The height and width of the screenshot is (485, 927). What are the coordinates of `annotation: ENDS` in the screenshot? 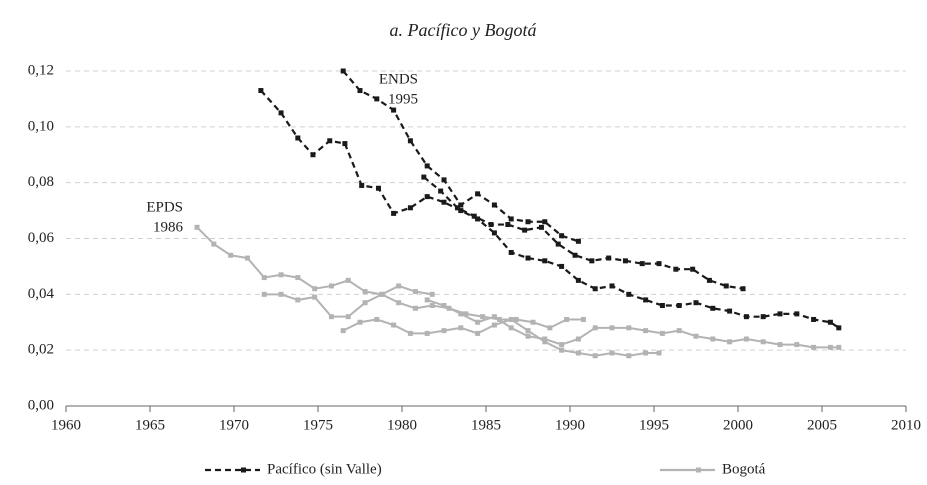 It's located at (398, 79).